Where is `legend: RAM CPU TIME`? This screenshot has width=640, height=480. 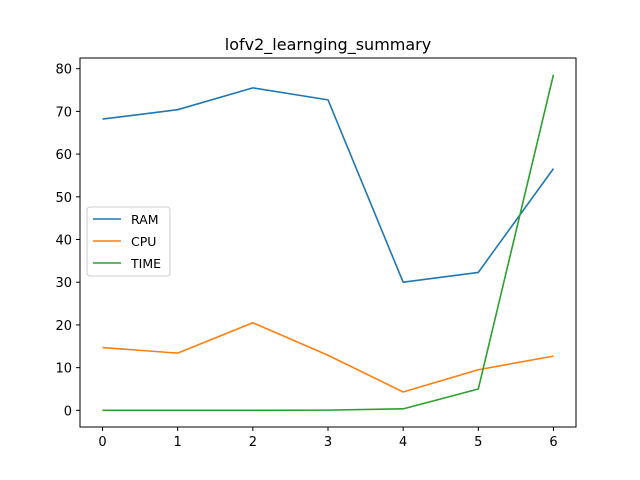 legend: RAM CPU TIME is located at coordinates (128, 241).